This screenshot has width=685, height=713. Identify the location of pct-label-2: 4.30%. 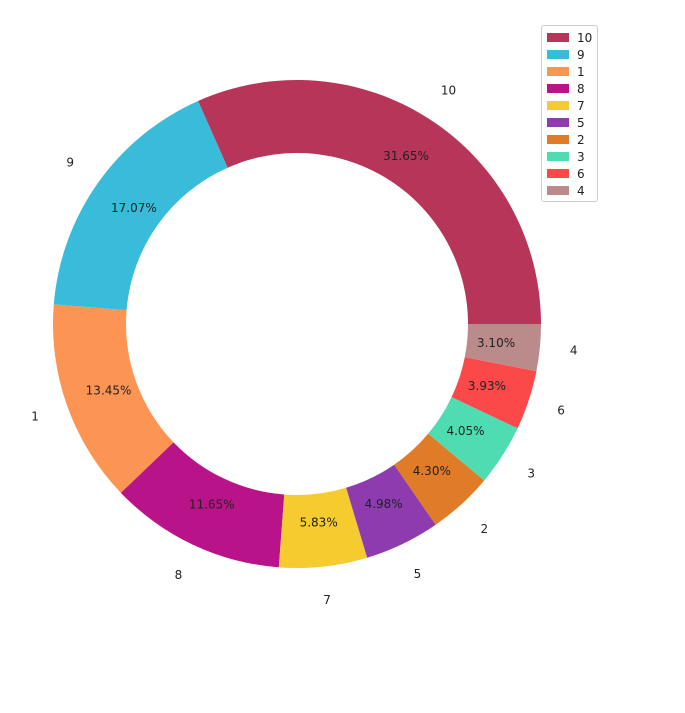
(432, 471).